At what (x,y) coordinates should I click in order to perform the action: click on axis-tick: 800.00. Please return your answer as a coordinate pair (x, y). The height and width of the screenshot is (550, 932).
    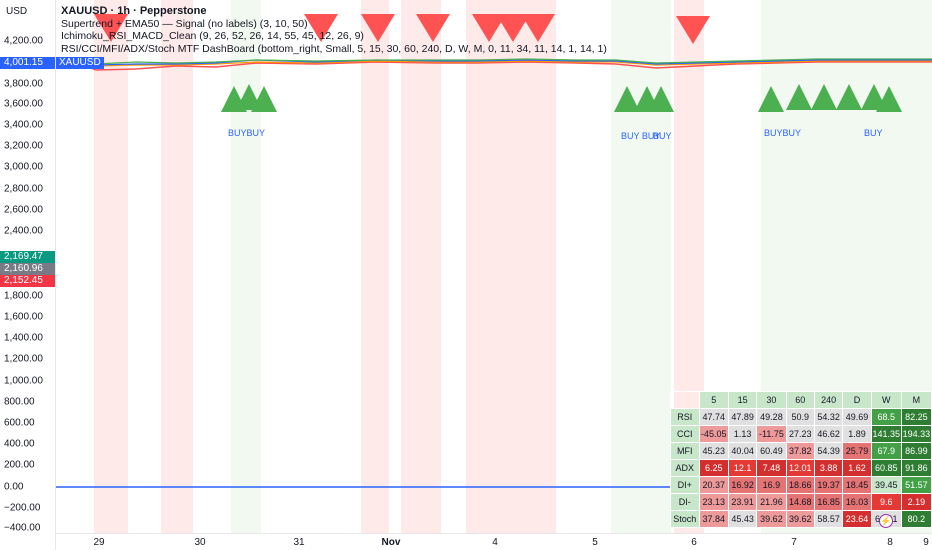
    Looking at the image, I should click on (19, 402).